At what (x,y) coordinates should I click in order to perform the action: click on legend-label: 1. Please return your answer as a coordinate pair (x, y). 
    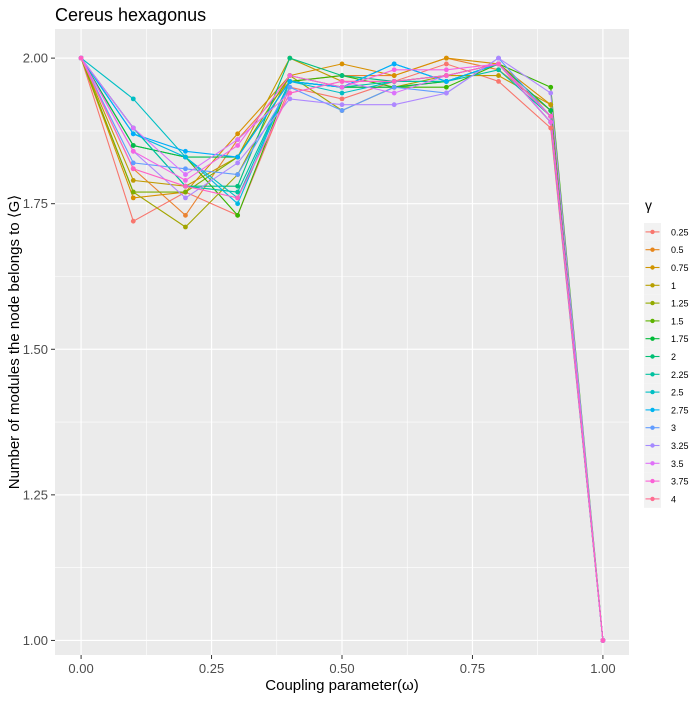
    Looking at the image, I should click on (673, 286).